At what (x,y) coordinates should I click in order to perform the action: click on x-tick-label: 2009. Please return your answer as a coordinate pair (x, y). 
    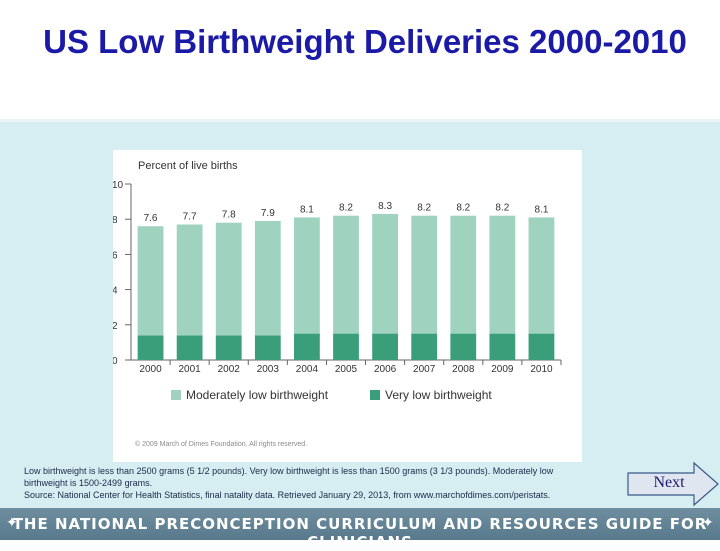
    Looking at the image, I should click on (502, 369).